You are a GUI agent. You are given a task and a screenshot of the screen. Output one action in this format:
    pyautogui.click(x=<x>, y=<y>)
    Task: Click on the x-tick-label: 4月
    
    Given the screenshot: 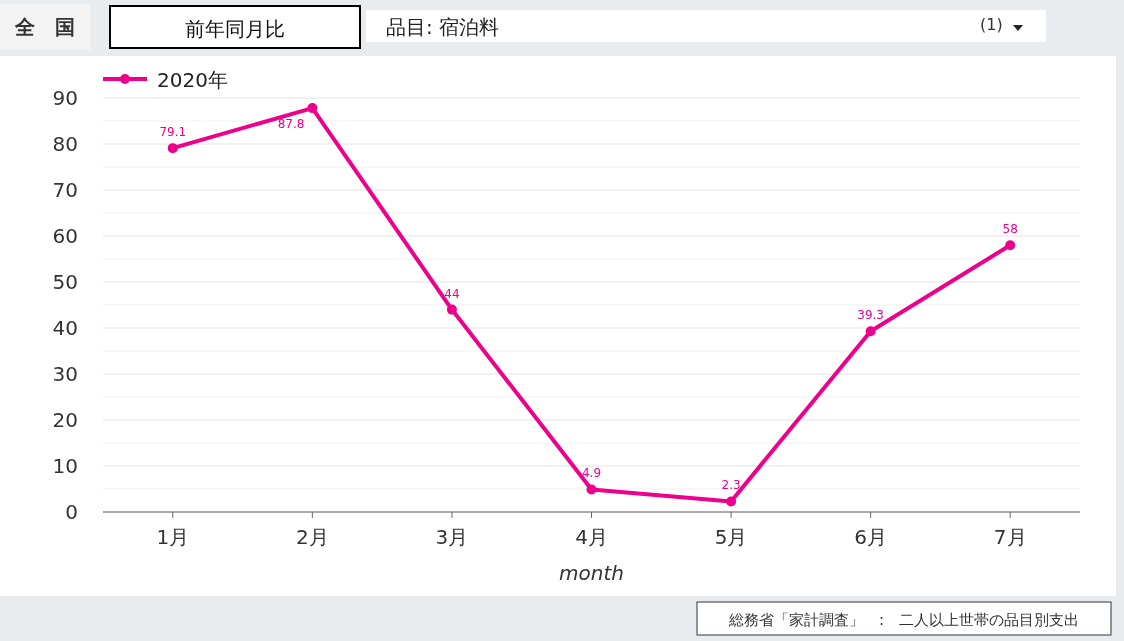 What is the action you would take?
    pyautogui.click(x=591, y=537)
    